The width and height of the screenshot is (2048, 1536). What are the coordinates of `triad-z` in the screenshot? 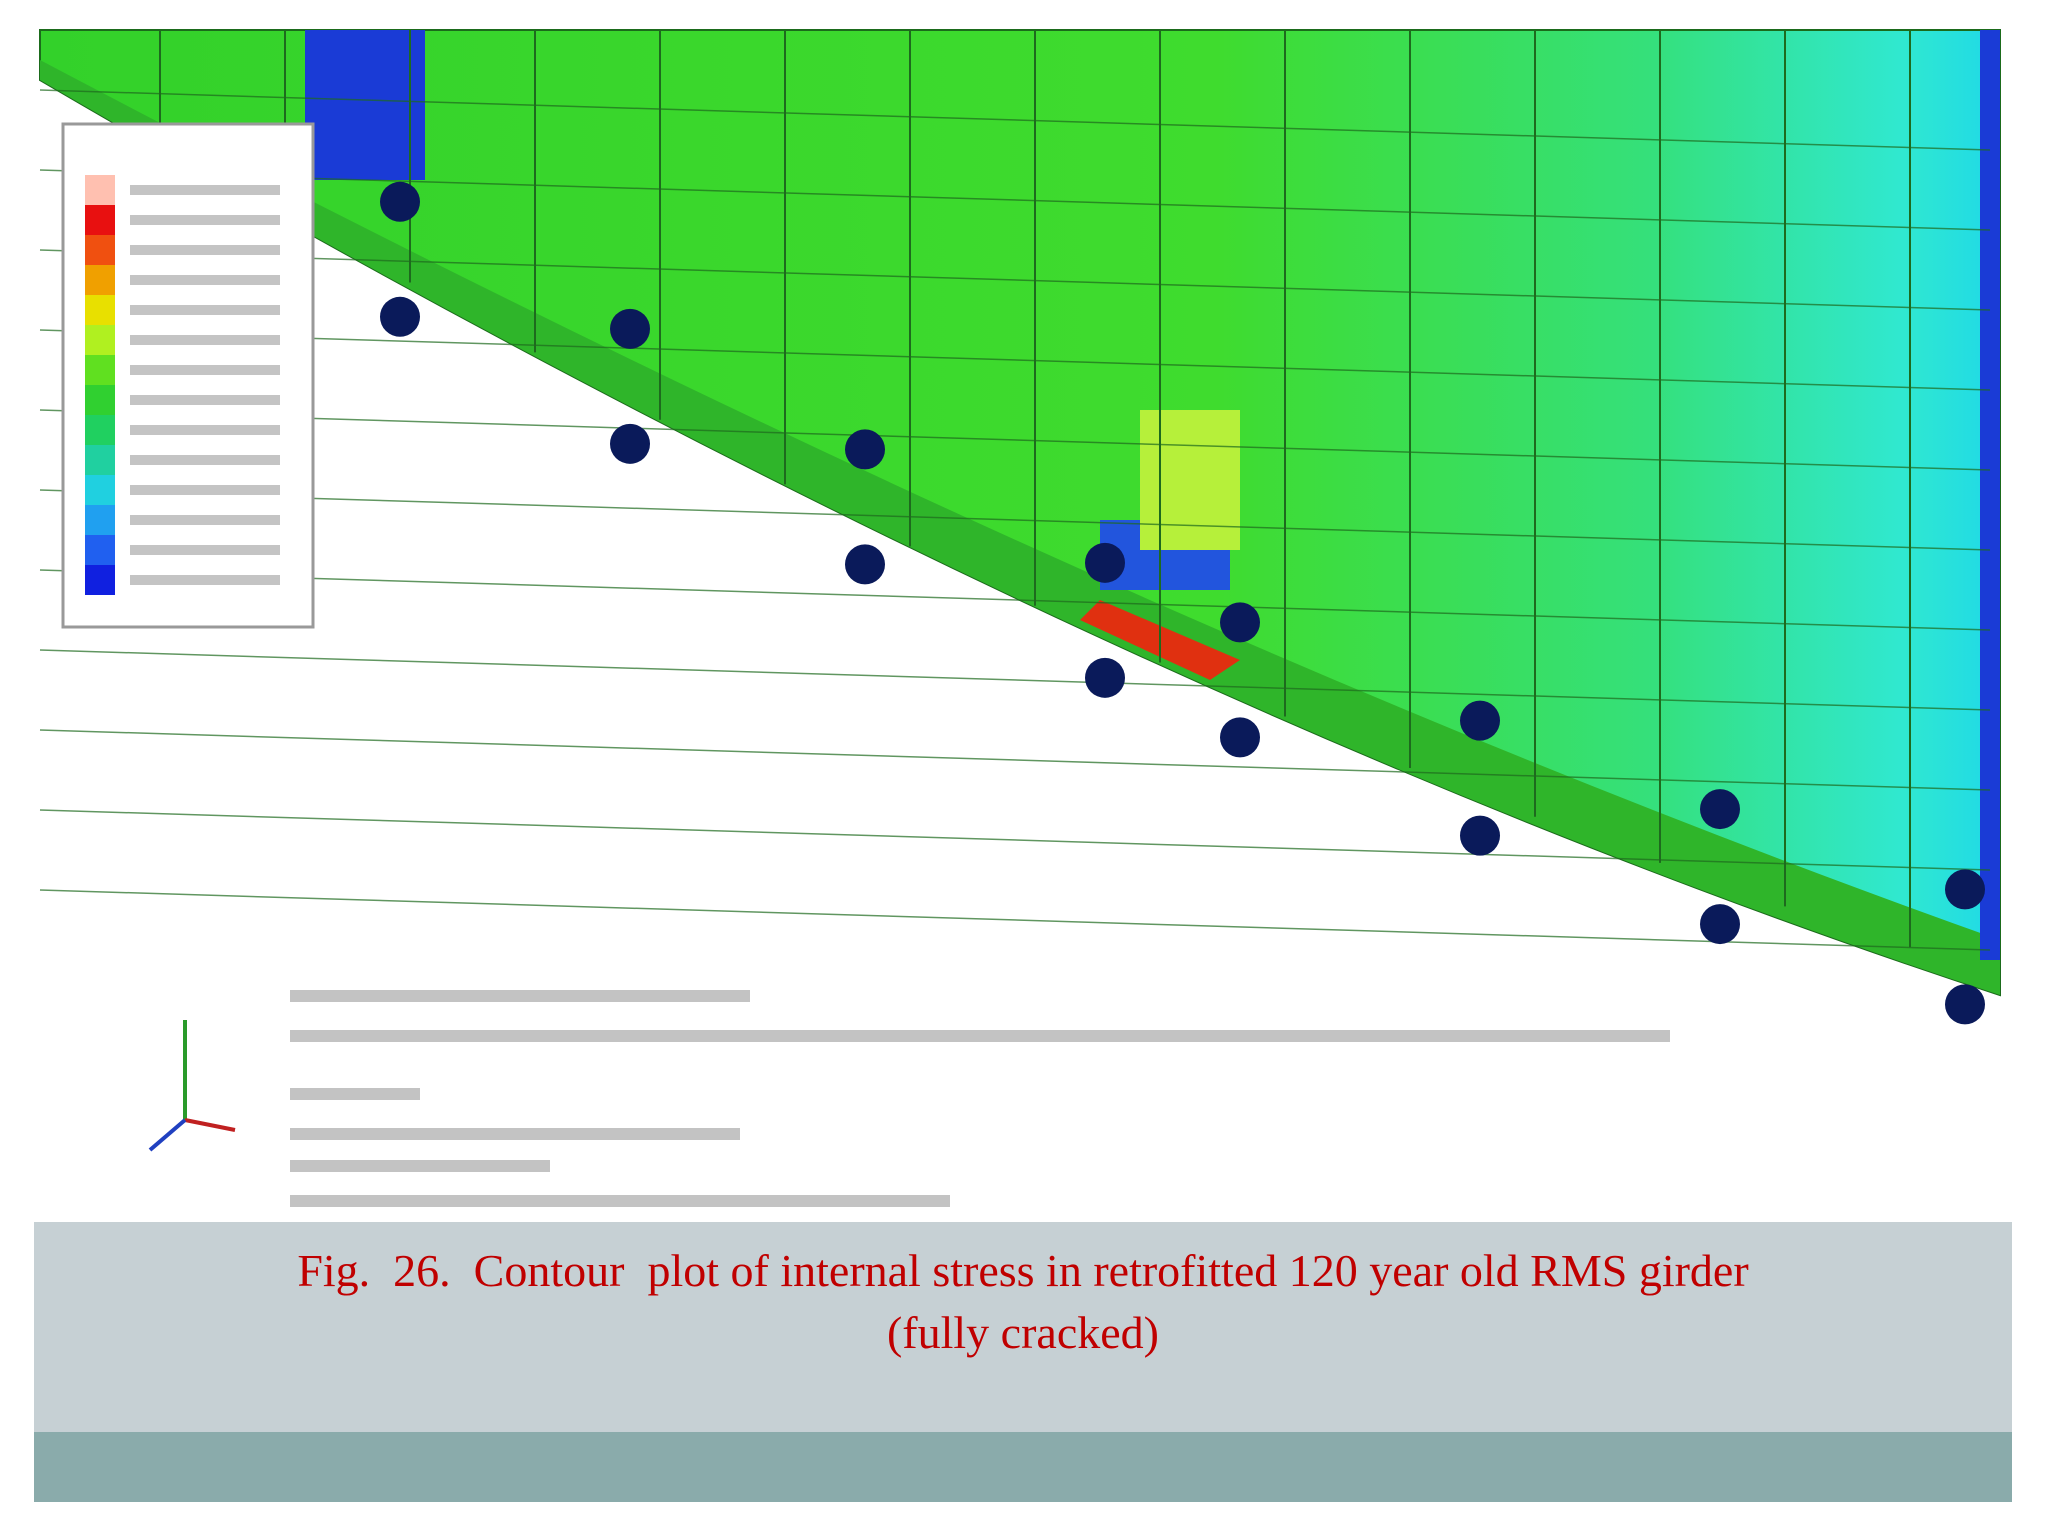 It's located at (167, 1135).